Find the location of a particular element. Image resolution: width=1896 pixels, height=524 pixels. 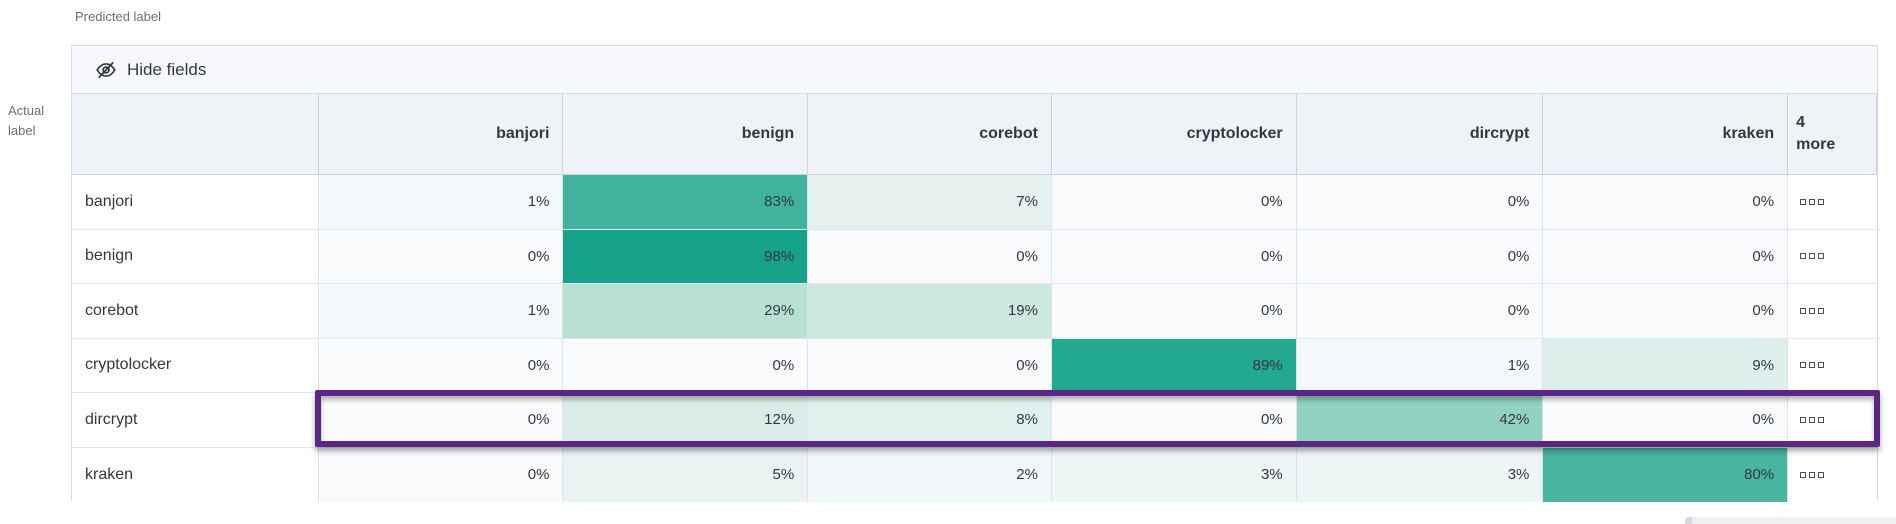

row-label-cell: cryptolocker is located at coordinates (195, 365).